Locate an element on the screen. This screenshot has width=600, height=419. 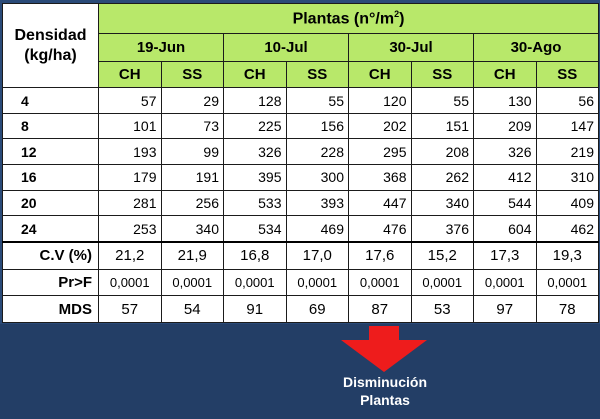
table-title: Plantas (n°/m2) is located at coordinates (348, 18).